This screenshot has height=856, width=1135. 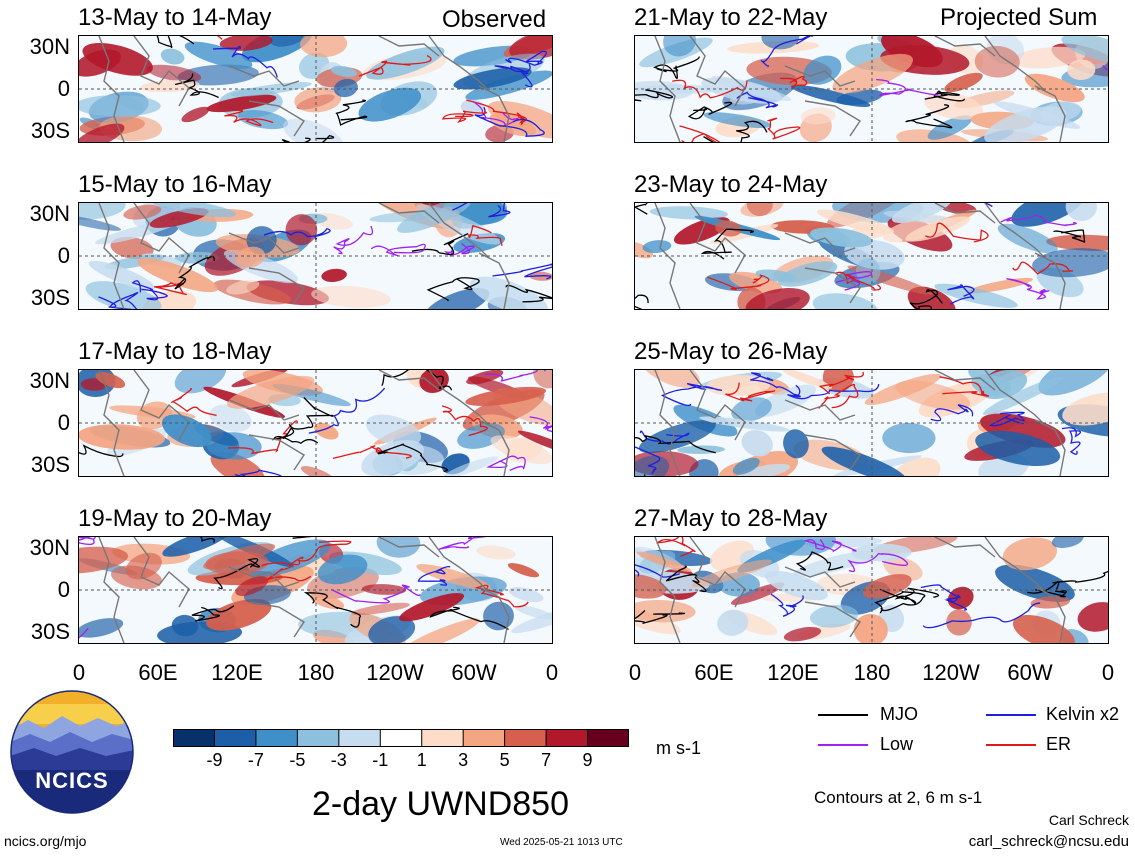 What do you see at coordinates (175, 17) in the screenshot?
I see `panel-title-left-1: 13-May to 14-May` at bounding box center [175, 17].